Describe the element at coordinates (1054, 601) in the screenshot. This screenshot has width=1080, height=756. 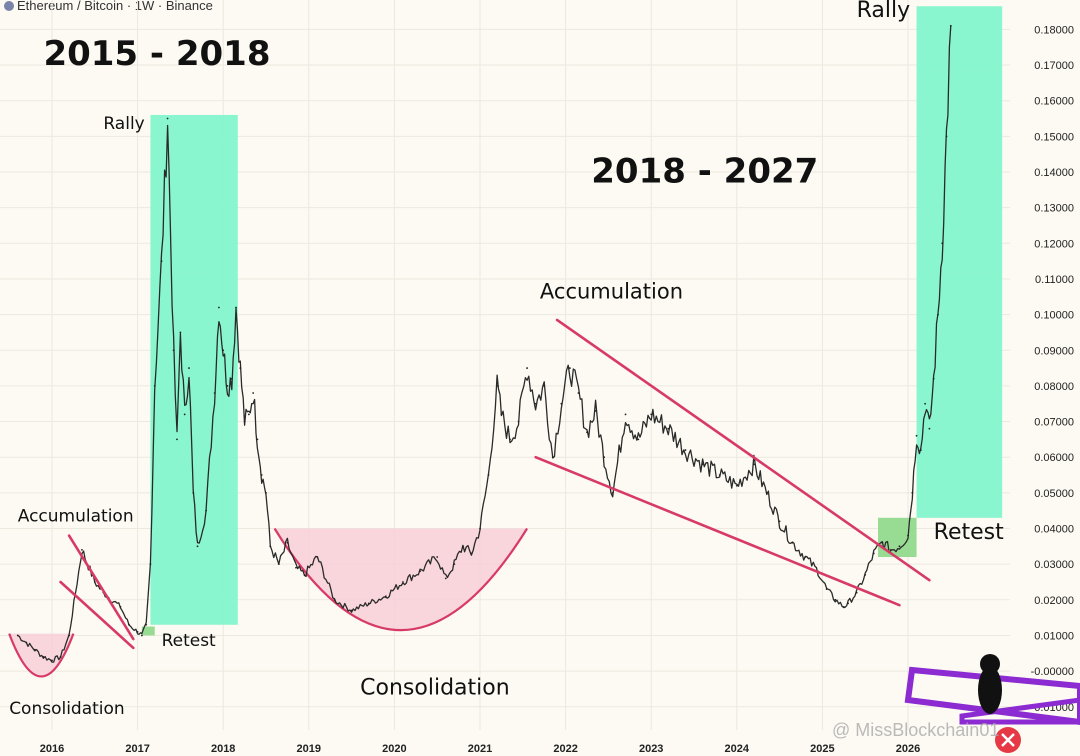
I see `y-tick-label: 0.02000` at that location.